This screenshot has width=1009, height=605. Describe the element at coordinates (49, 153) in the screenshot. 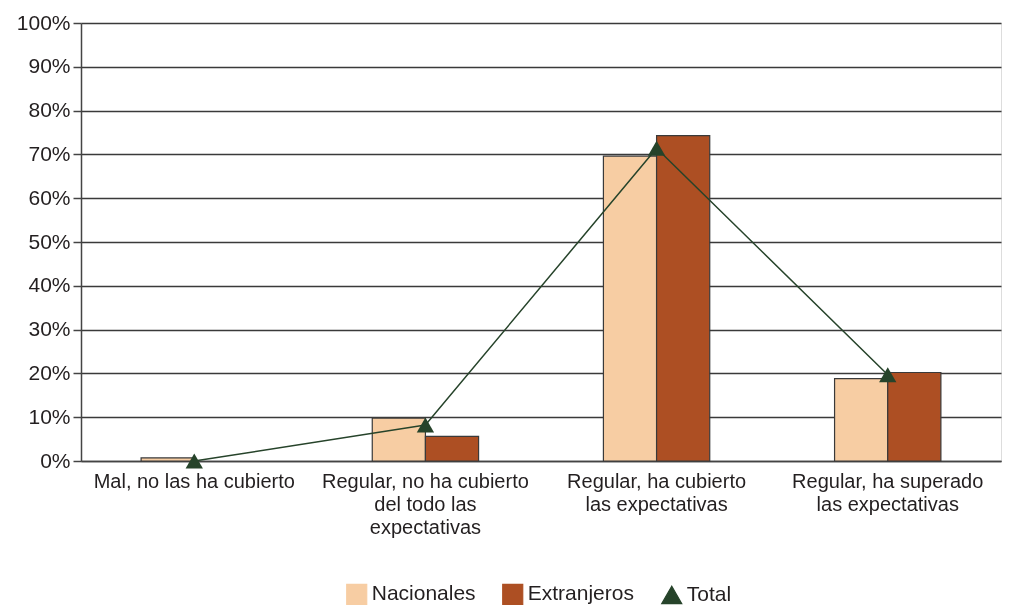

I see `y-tick-label: 70%` at that location.